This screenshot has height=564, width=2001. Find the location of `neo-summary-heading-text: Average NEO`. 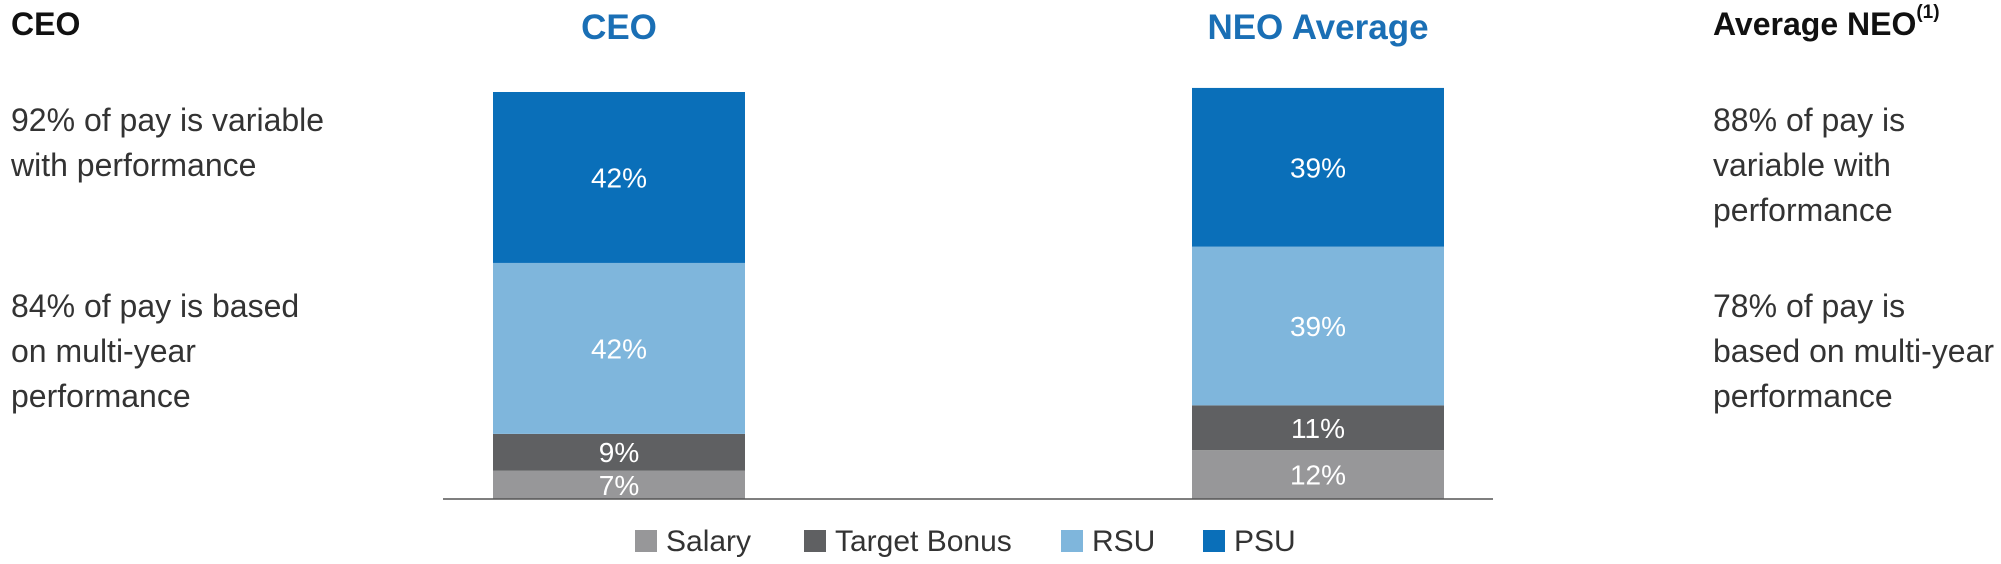

neo-summary-heading-text: Average NEO is located at coordinates (1815, 24).